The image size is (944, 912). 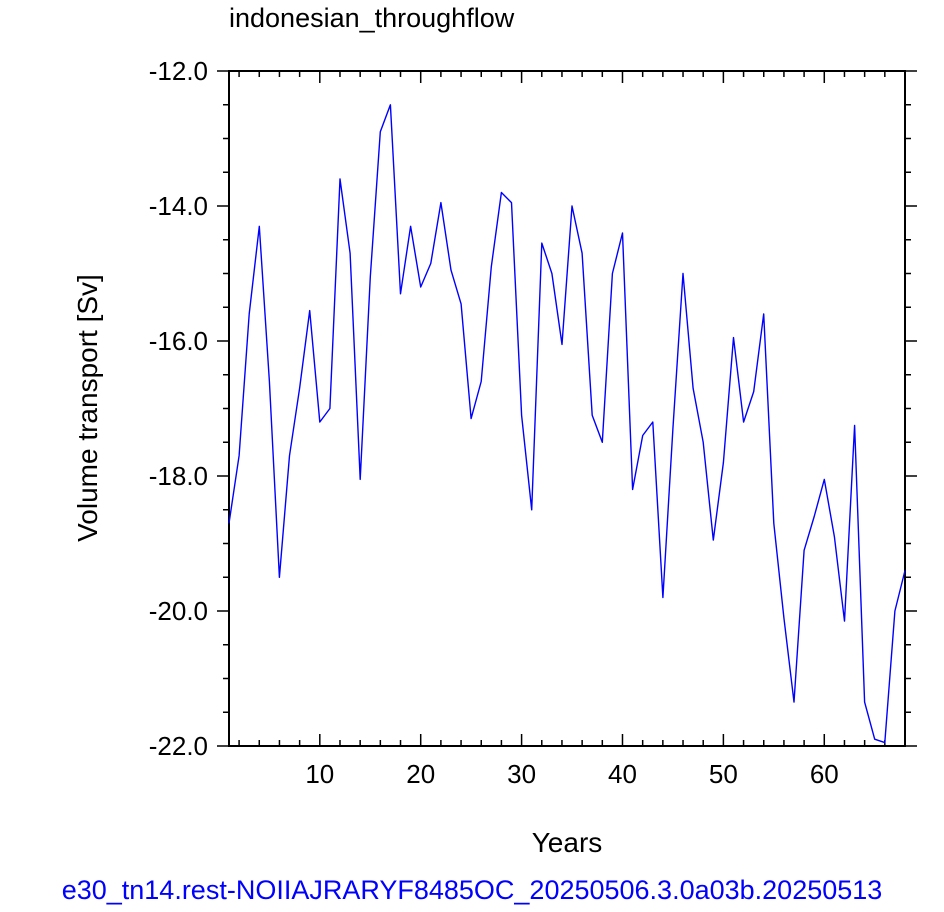 I want to click on y-tick-label: -22.0, so click(x=178, y=746).